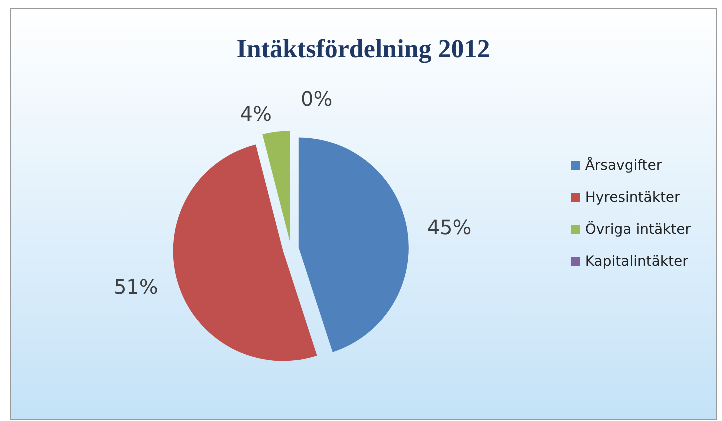  I want to click on legend-label: Årsavgifter, so click(623, 165).